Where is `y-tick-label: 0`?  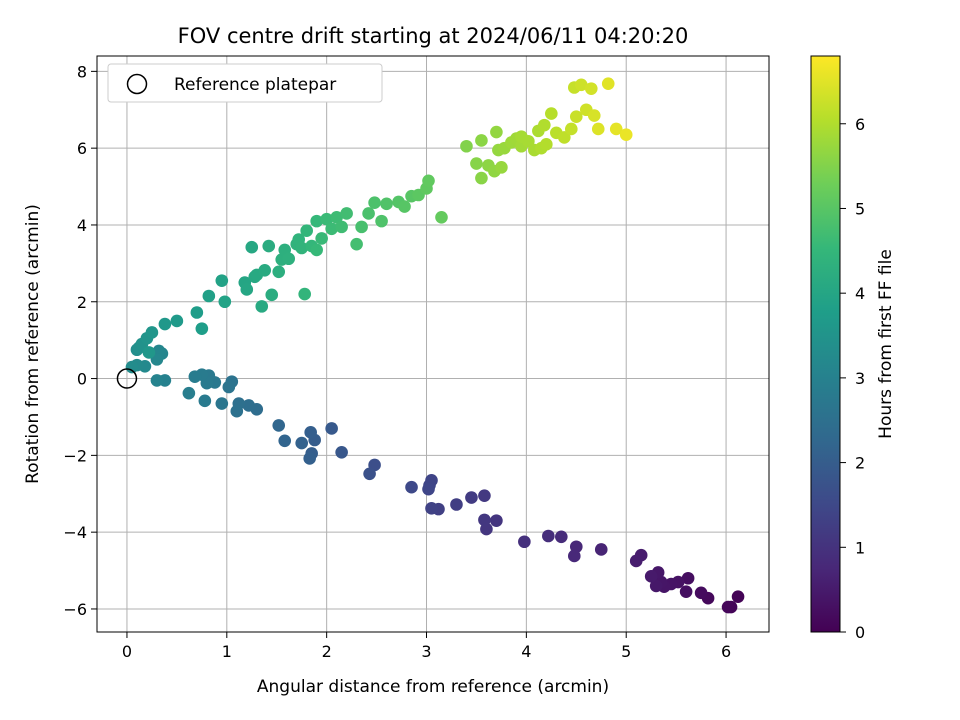
y-tick-label: 0 is located at coordinates (82, 379).